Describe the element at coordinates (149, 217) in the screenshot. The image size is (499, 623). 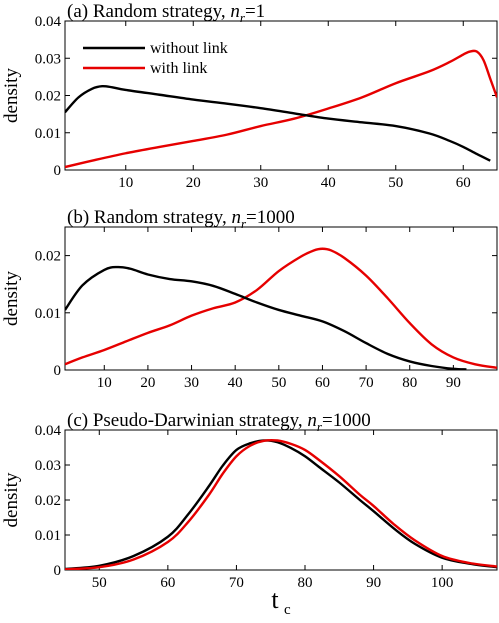
I see `chart-title-prefix: (b) Random strategy,` at that location.